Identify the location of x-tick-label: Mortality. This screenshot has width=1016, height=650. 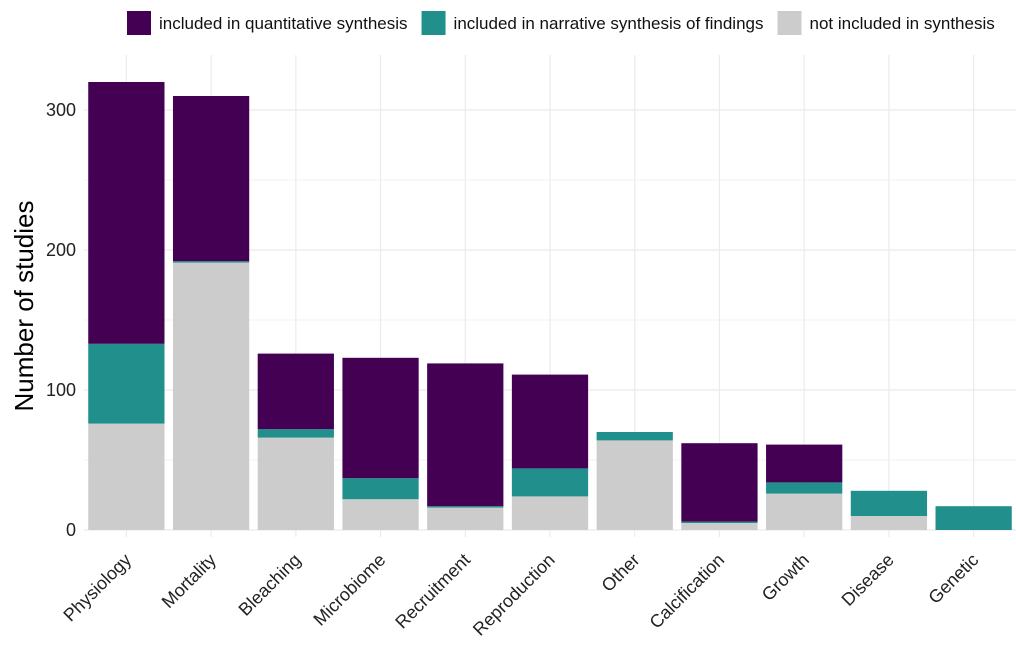
(189, 581).